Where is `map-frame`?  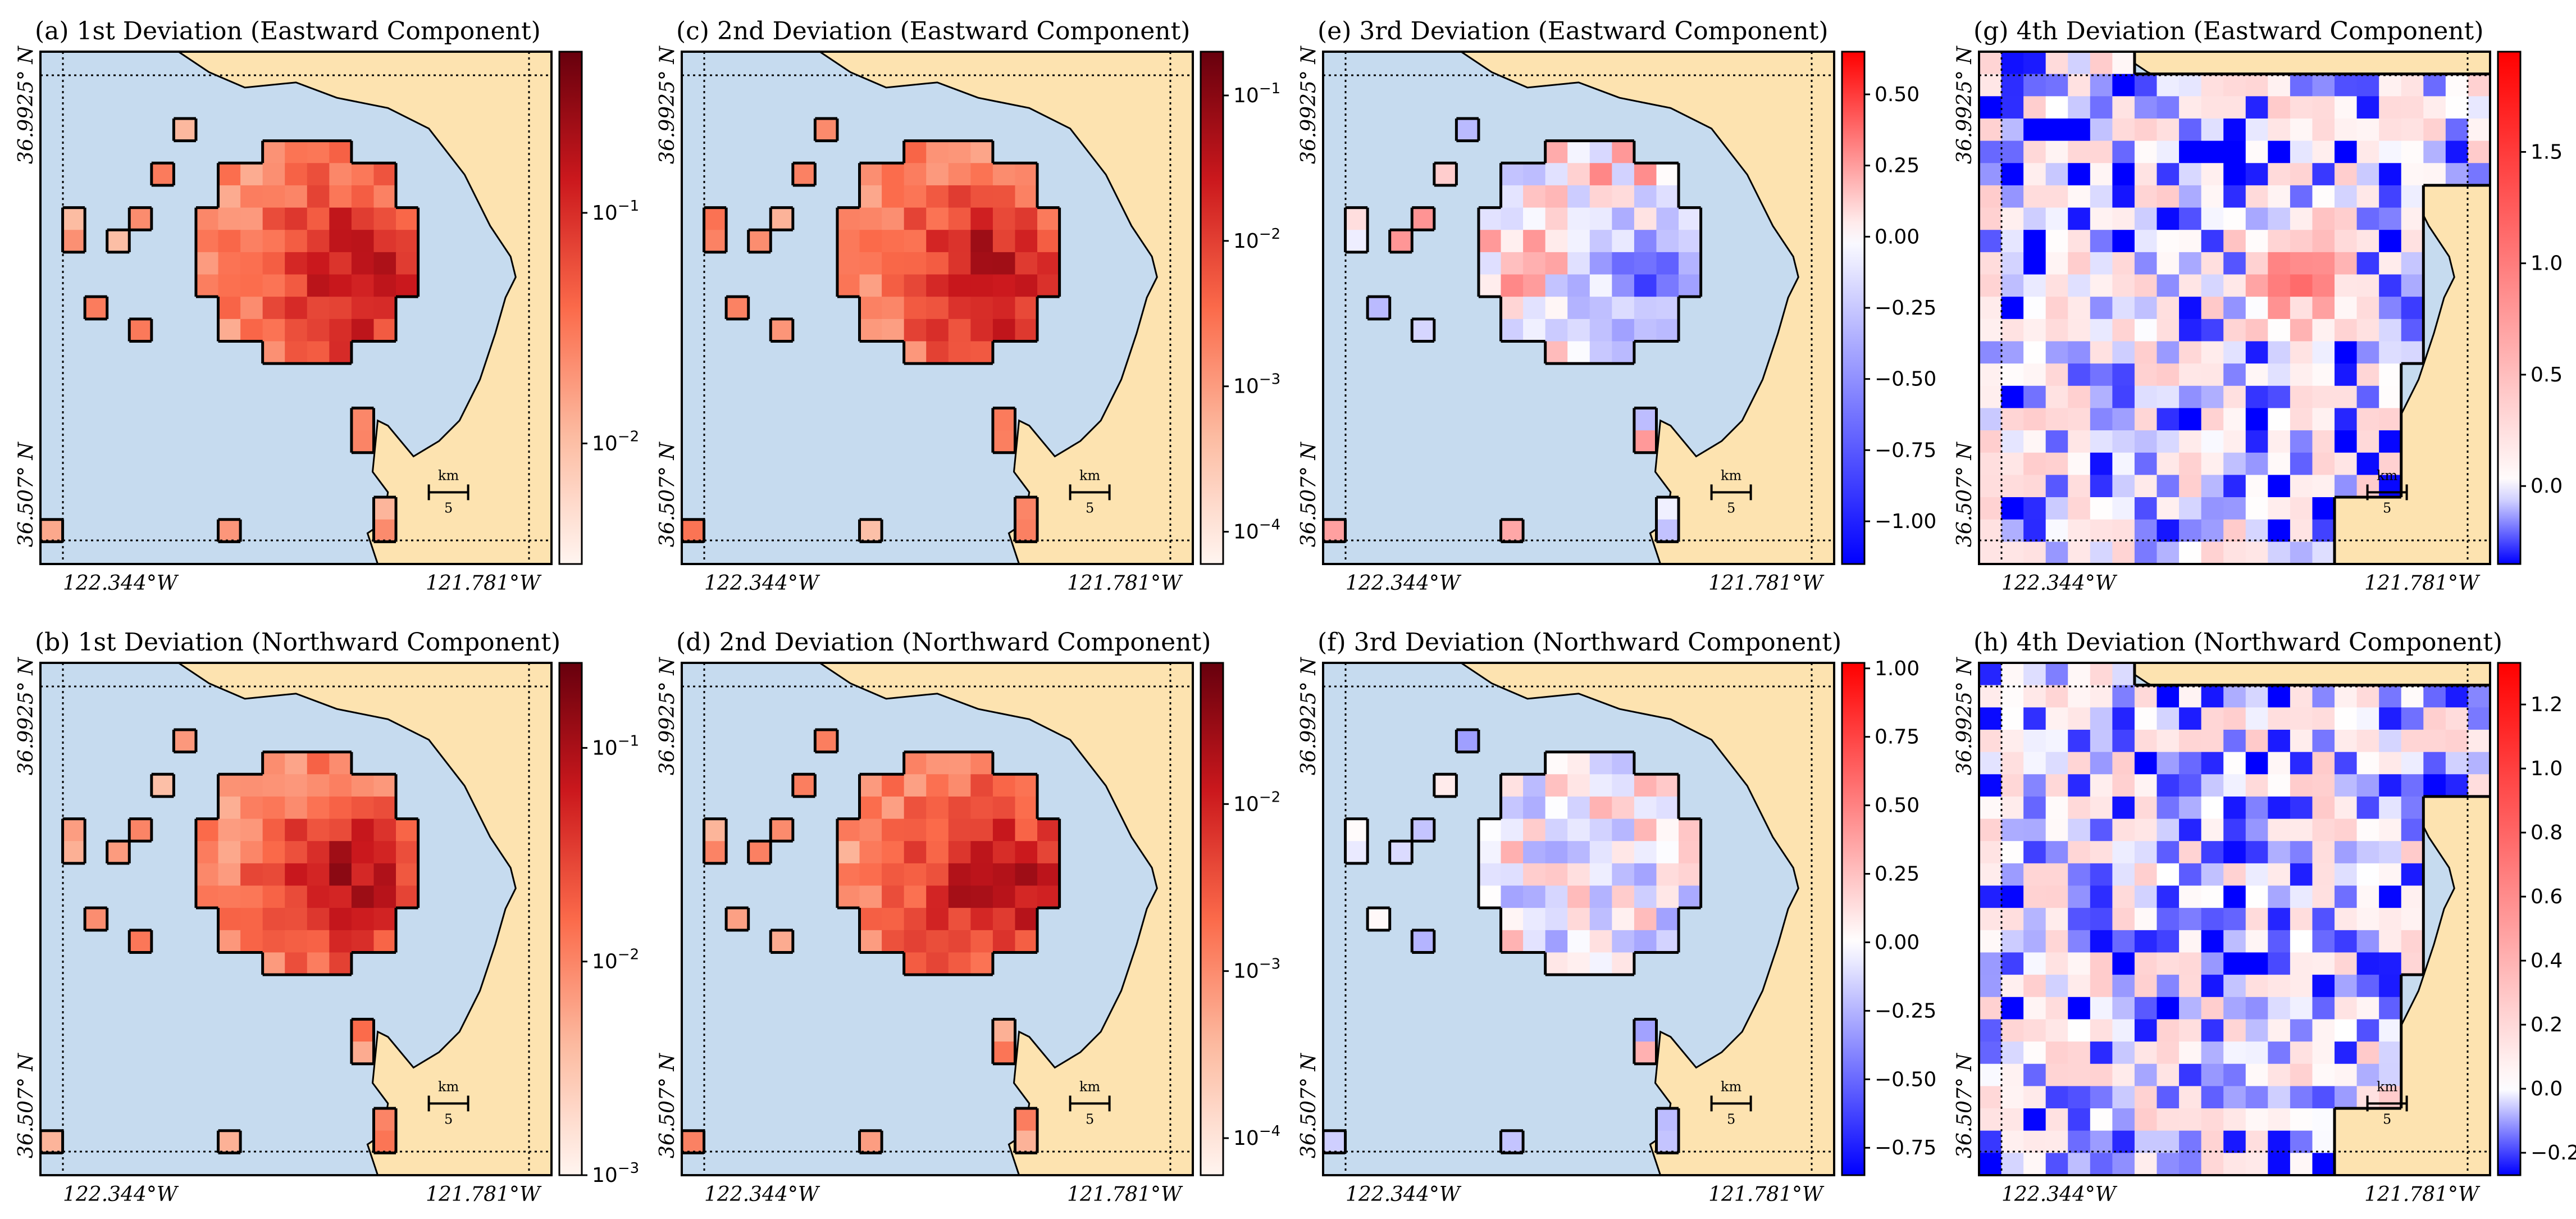 map-frame is located at coordinates (1578, 919).